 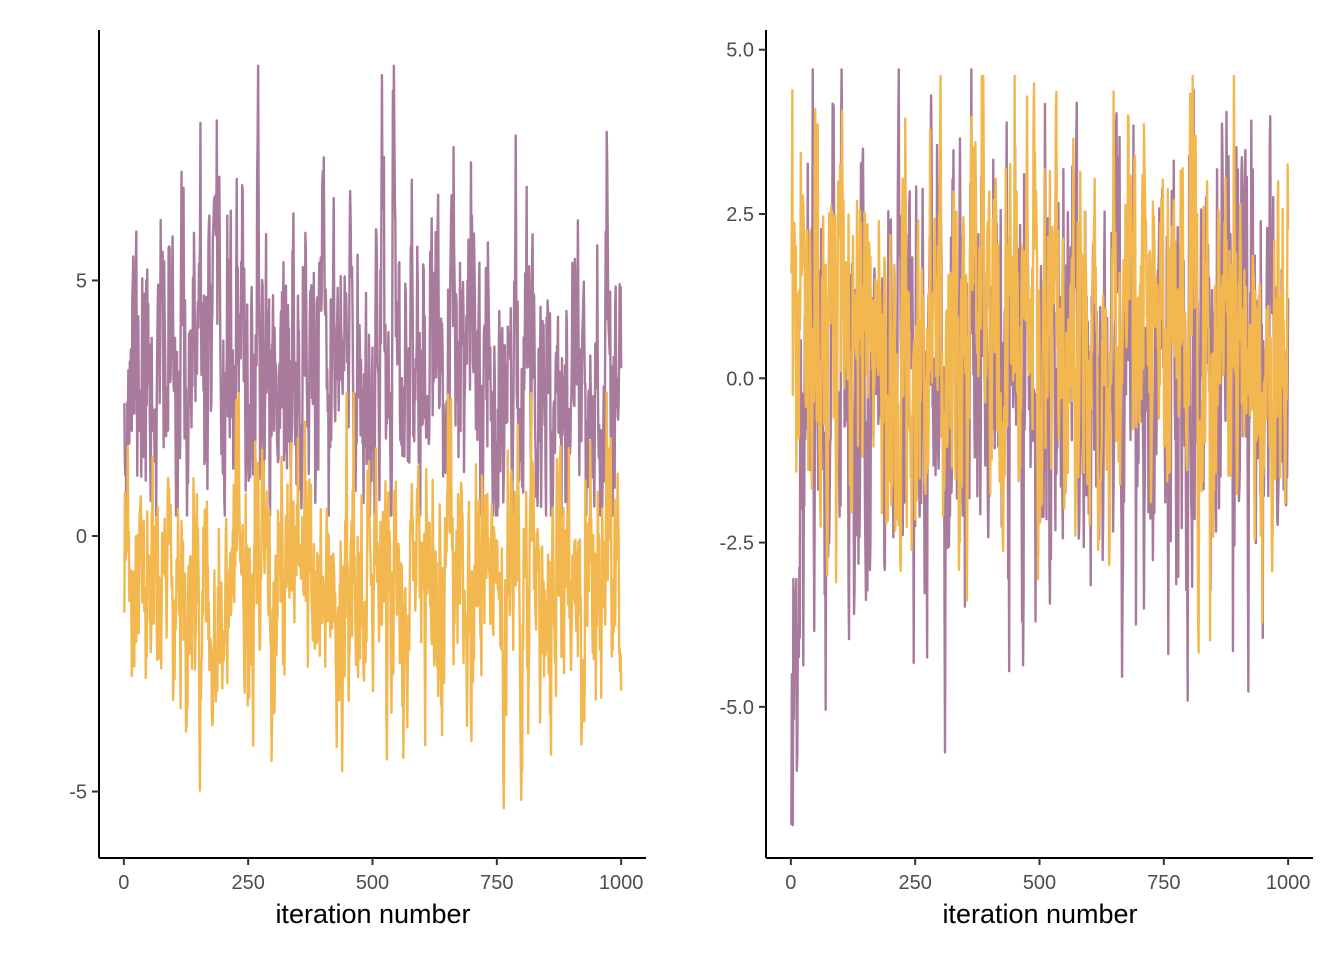 What do you see at coordinates (737, 708) in the screenshot?
I see `right-y-tick-label: -5.0` at bounding box center [737, 708].